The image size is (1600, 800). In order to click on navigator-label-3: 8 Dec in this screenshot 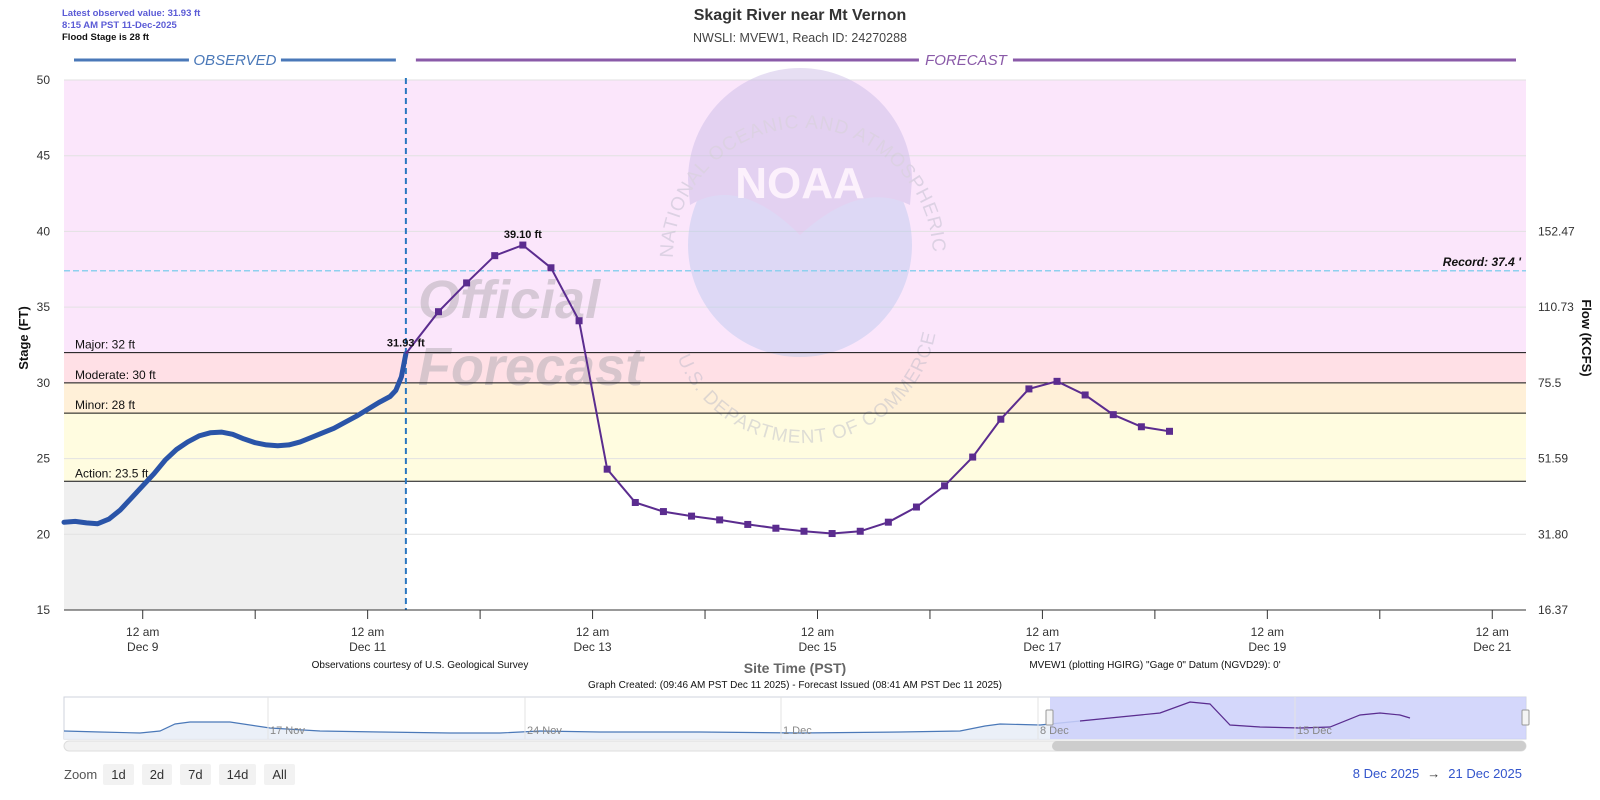, I will do `click(1054, 731)`.